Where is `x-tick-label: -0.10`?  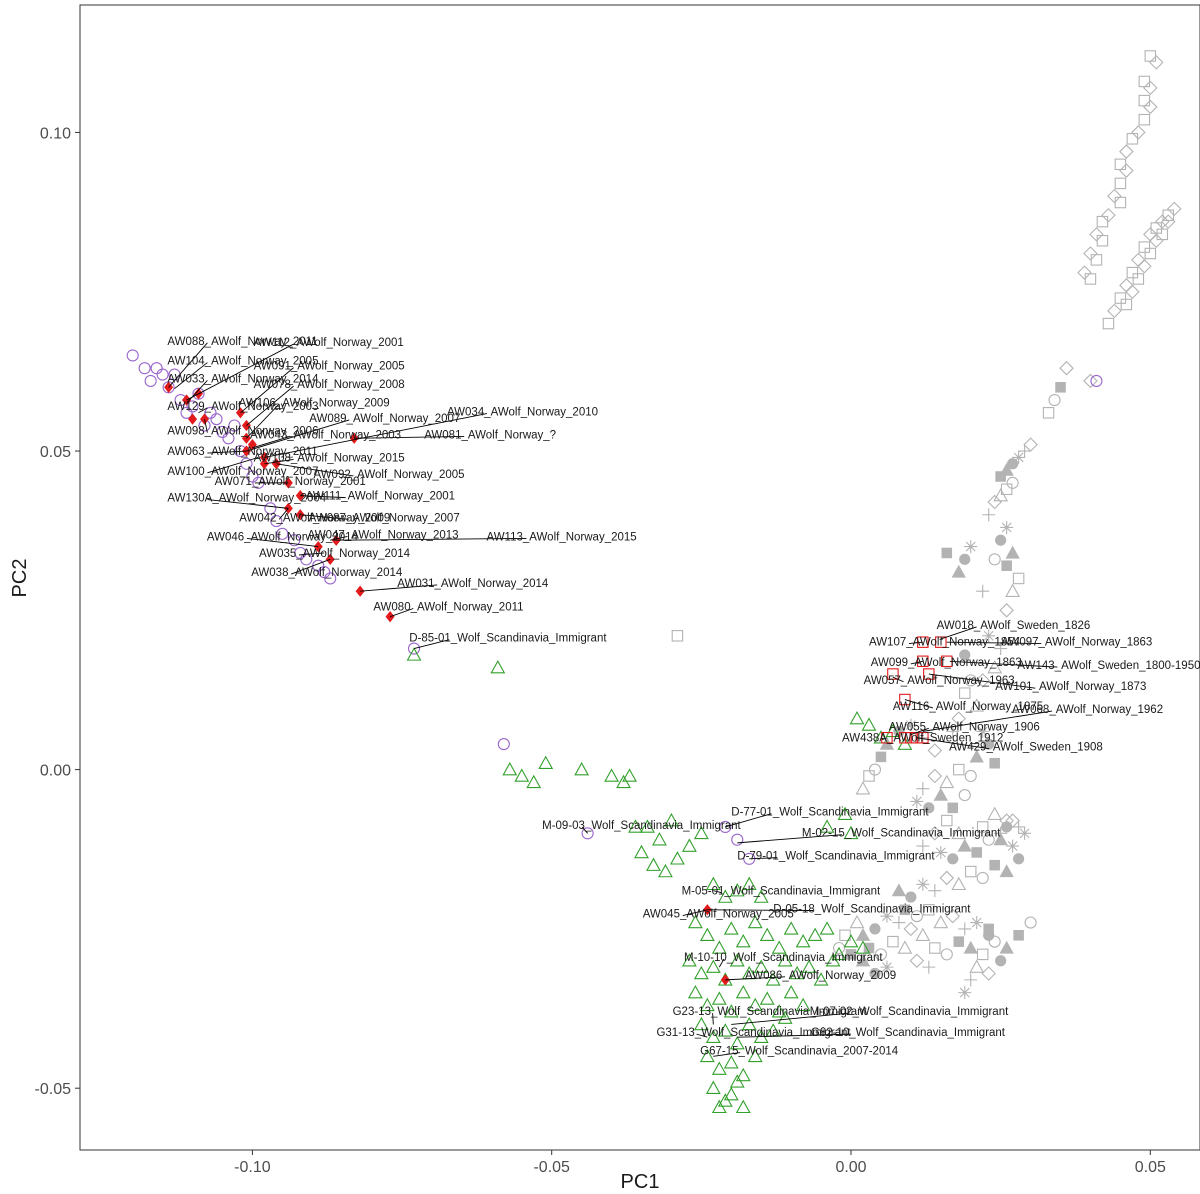
x-tick-label: -0.10 is located at coordinates (252, 1167).